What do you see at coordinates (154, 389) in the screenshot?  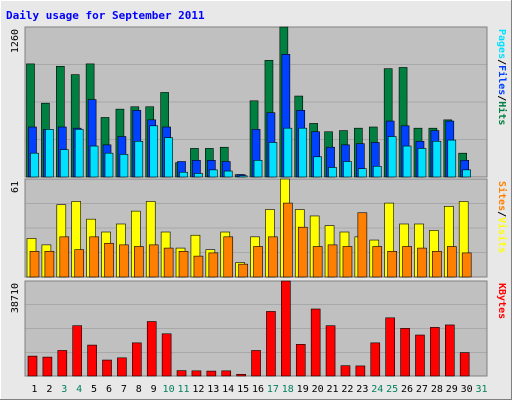 I see `x-tick-label: 9` at bounding box center [154, 389].